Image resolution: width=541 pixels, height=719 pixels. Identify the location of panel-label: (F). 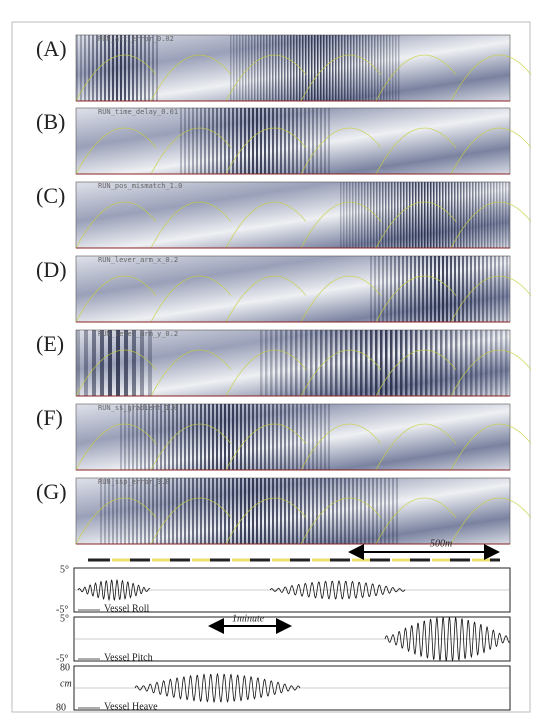
(49, 417).